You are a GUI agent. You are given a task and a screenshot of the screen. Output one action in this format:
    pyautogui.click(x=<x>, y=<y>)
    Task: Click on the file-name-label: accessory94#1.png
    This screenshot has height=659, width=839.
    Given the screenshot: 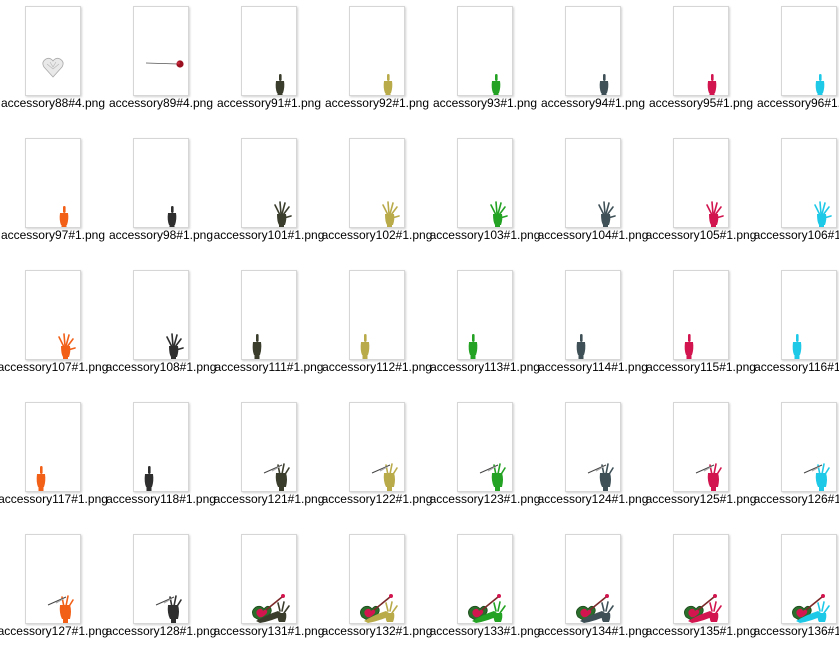 What is the action you would take?
    pyautogui.click(x=593, y=103)
    